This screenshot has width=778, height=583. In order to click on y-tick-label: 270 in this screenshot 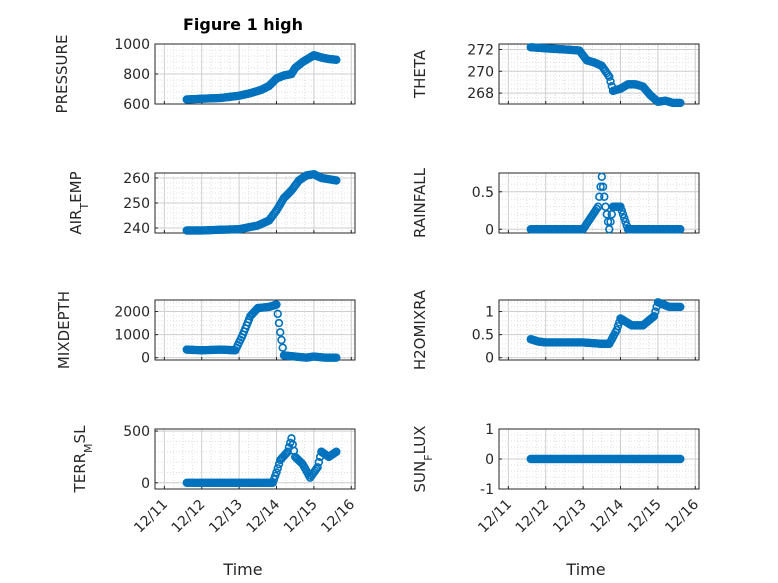, I will do `click(480, 72)`.